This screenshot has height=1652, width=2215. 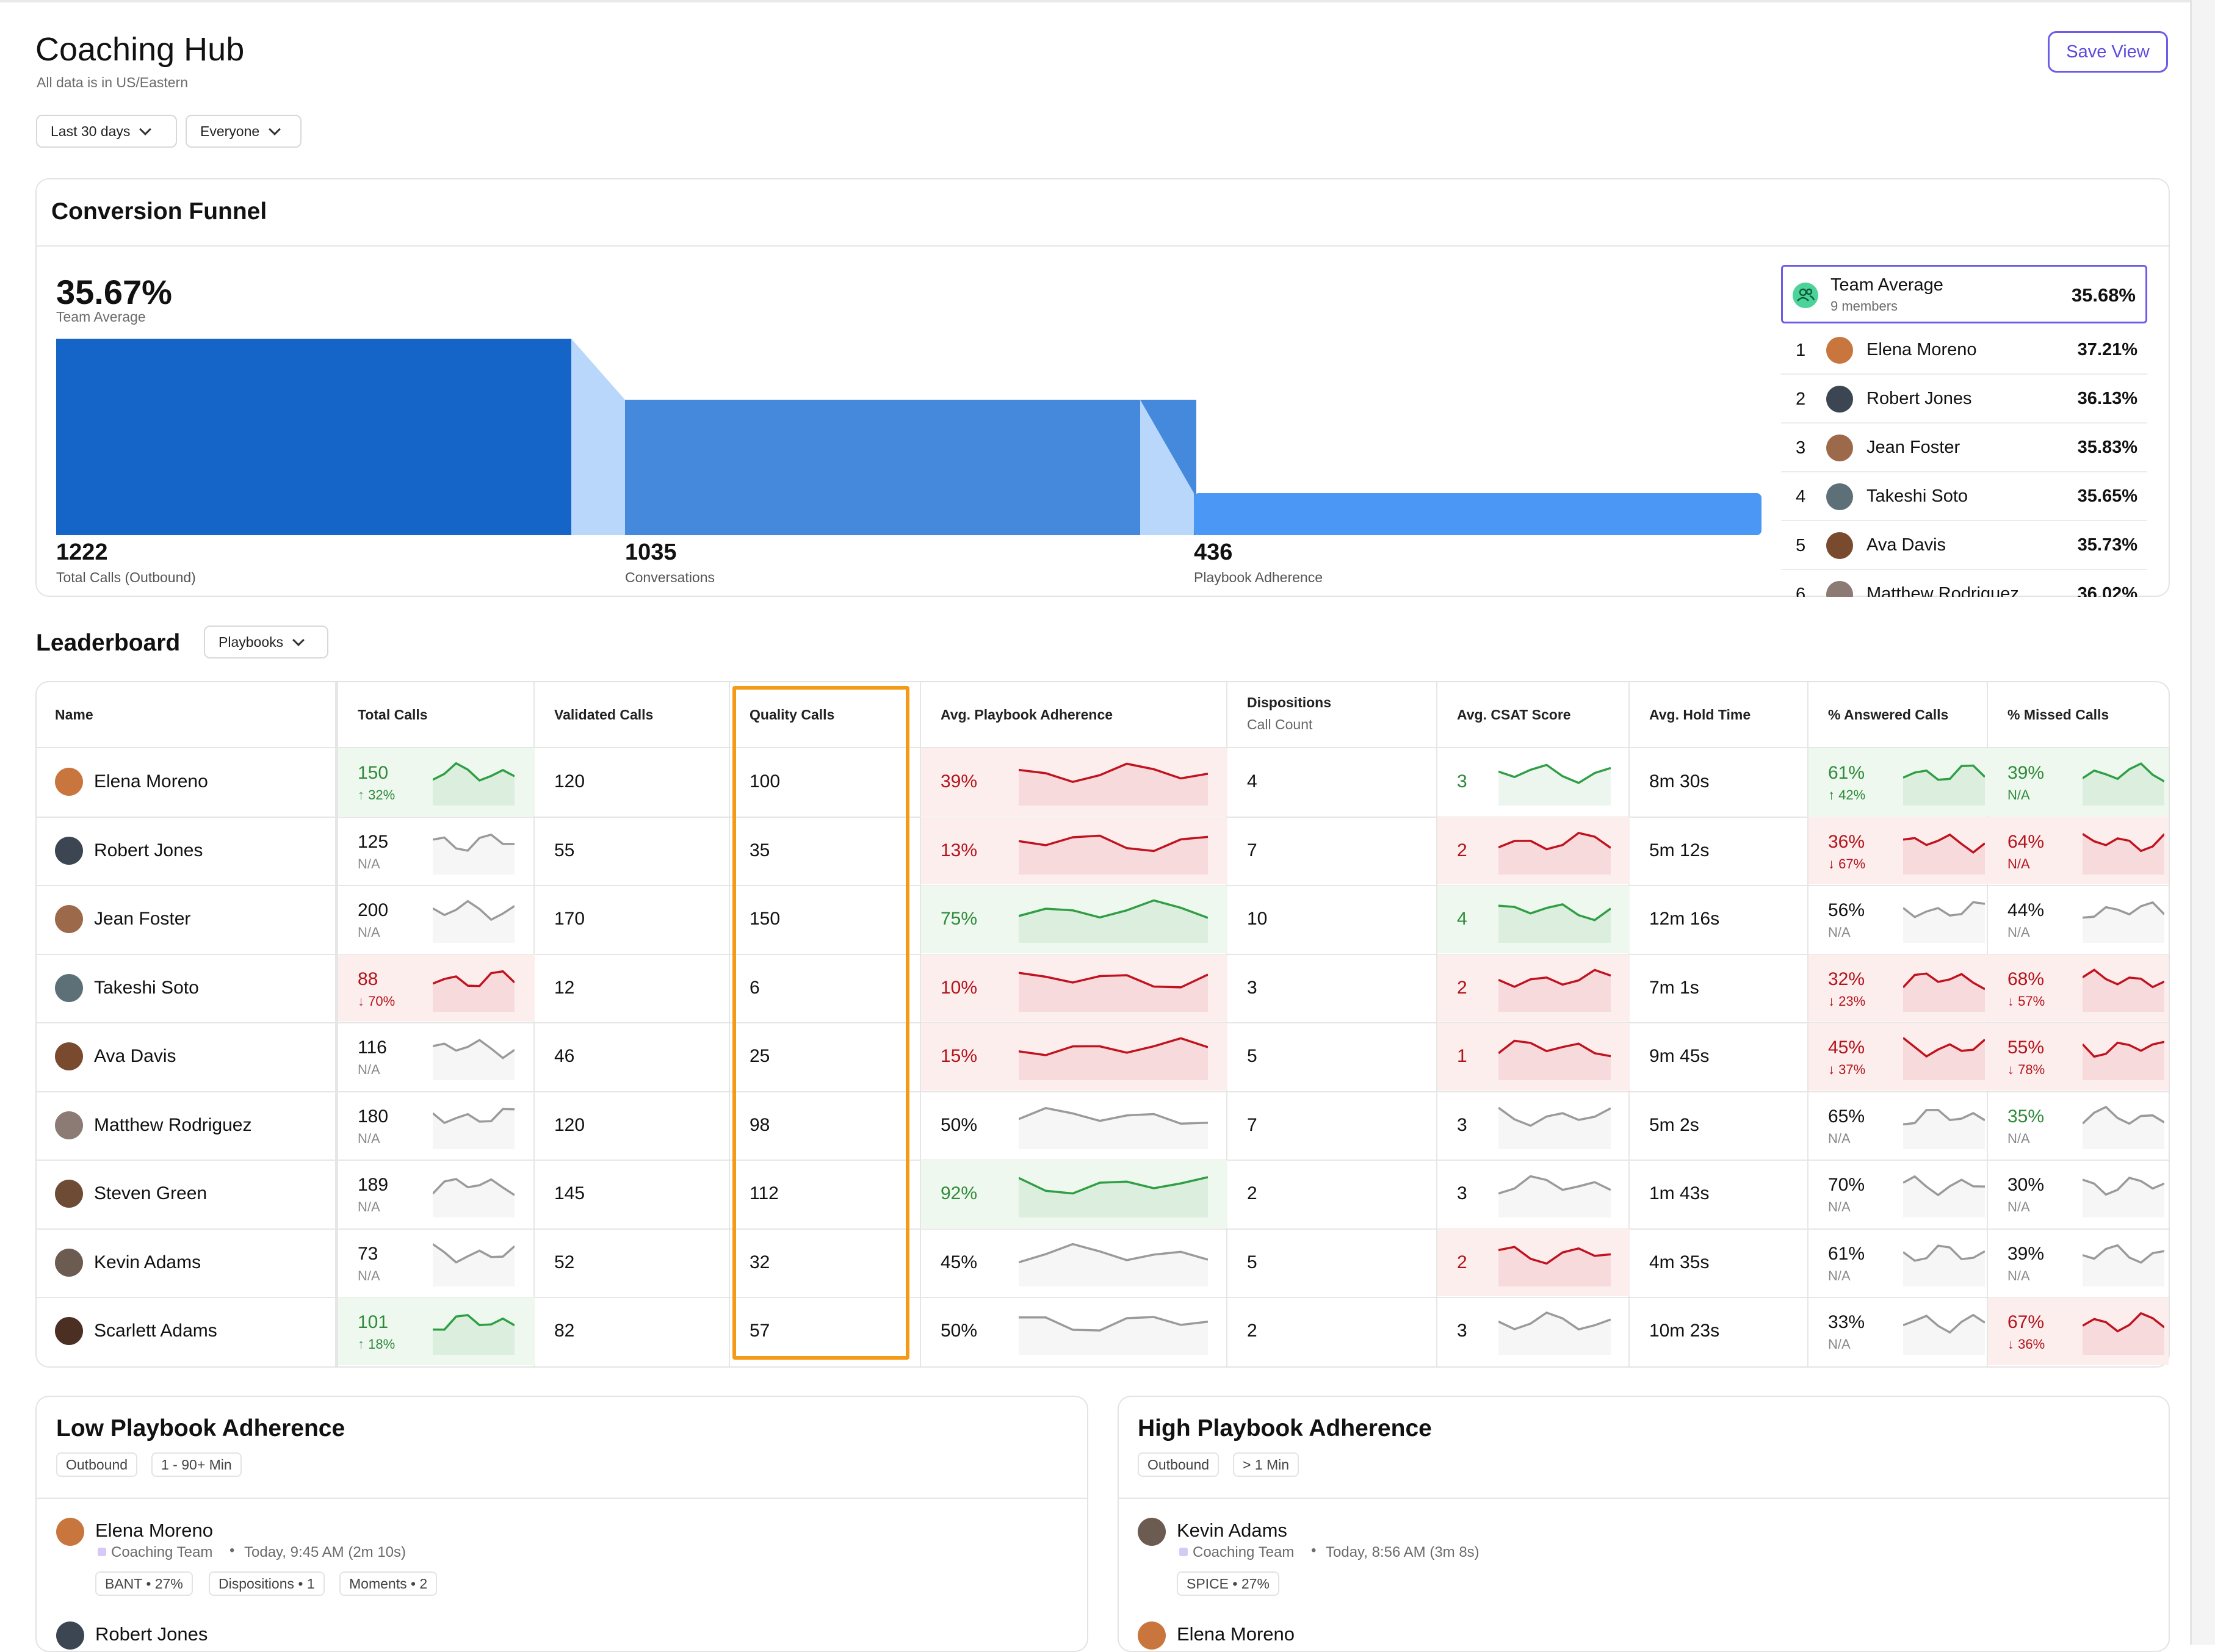 I want to click on rank-number: 5, so click(x=1801, y=545).